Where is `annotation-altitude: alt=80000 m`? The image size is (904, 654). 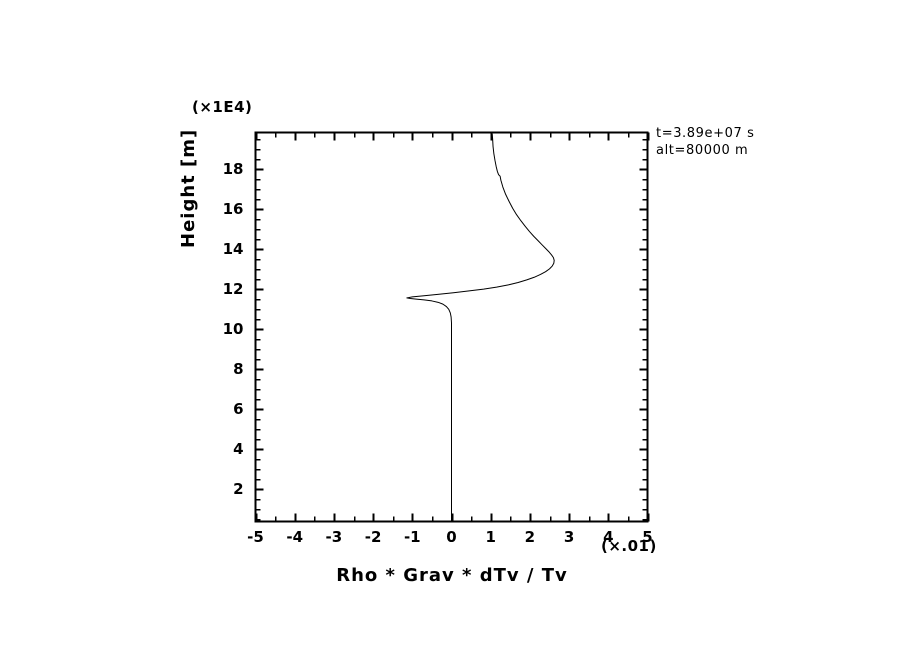 annotation-altitude: alt=80000 m is located at coordinates (702, 150).